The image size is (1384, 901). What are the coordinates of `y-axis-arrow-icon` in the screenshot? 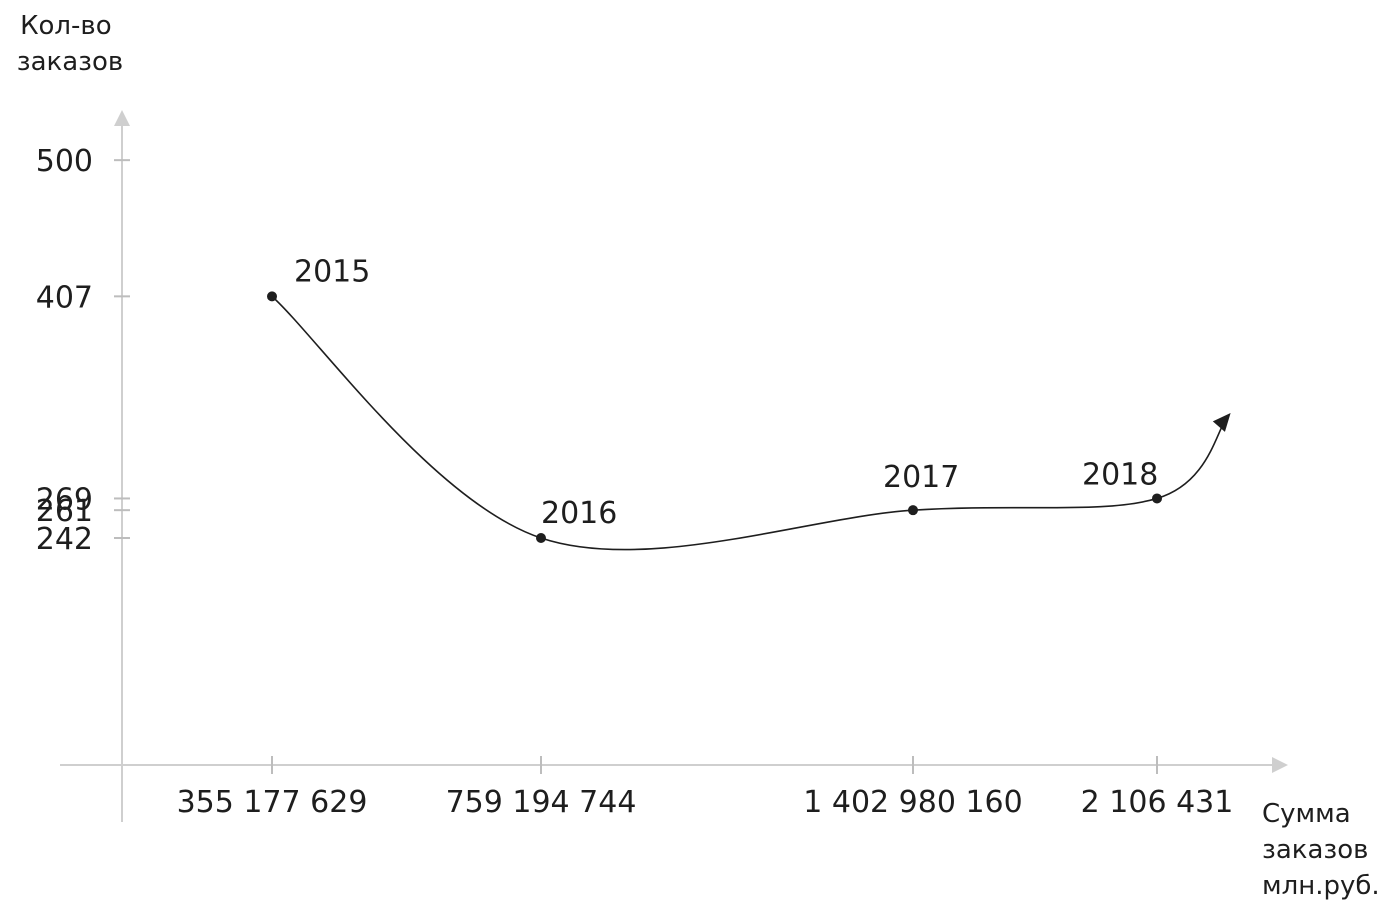 It's located at (122, 118).